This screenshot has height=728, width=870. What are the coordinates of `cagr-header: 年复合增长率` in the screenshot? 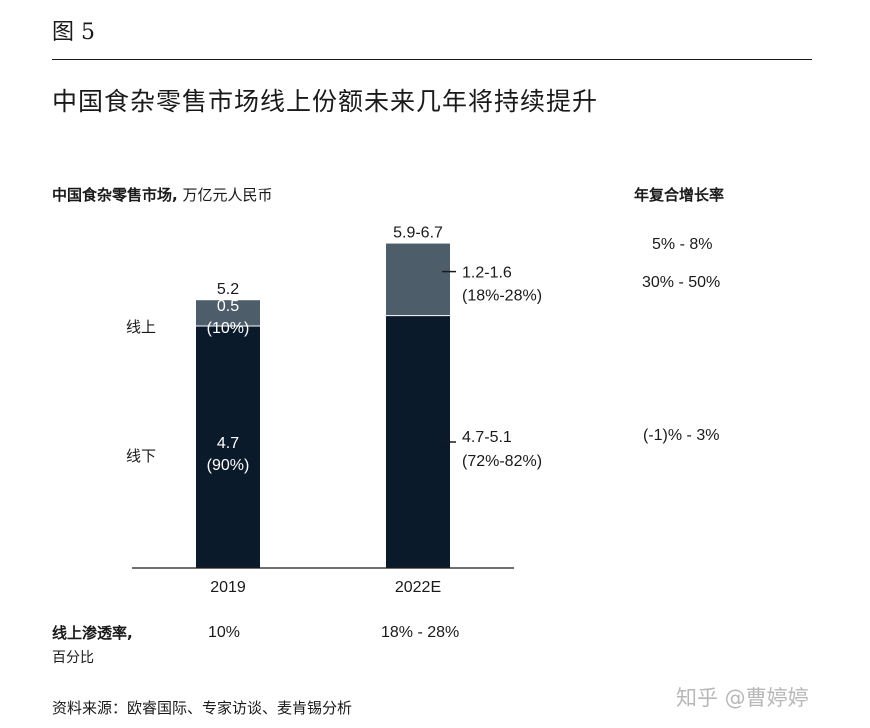 It's located at (679, 195).